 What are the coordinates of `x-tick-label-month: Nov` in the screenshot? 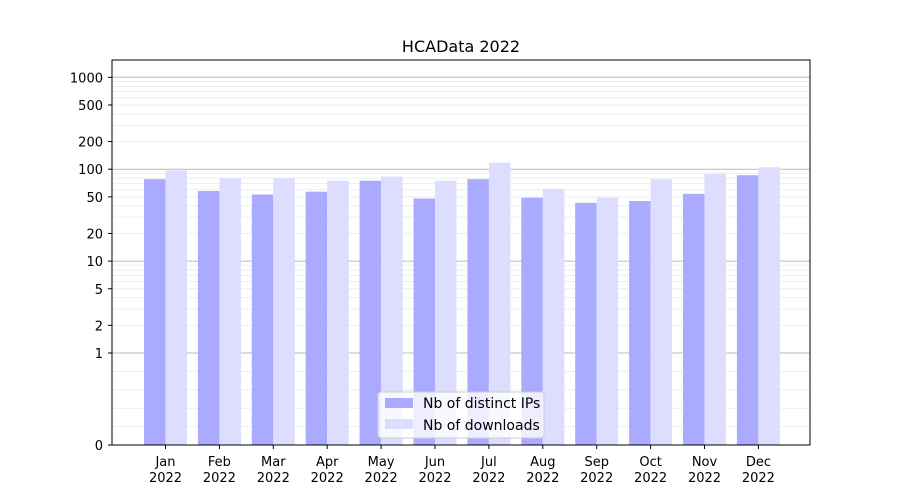 It's located at (705, 462).